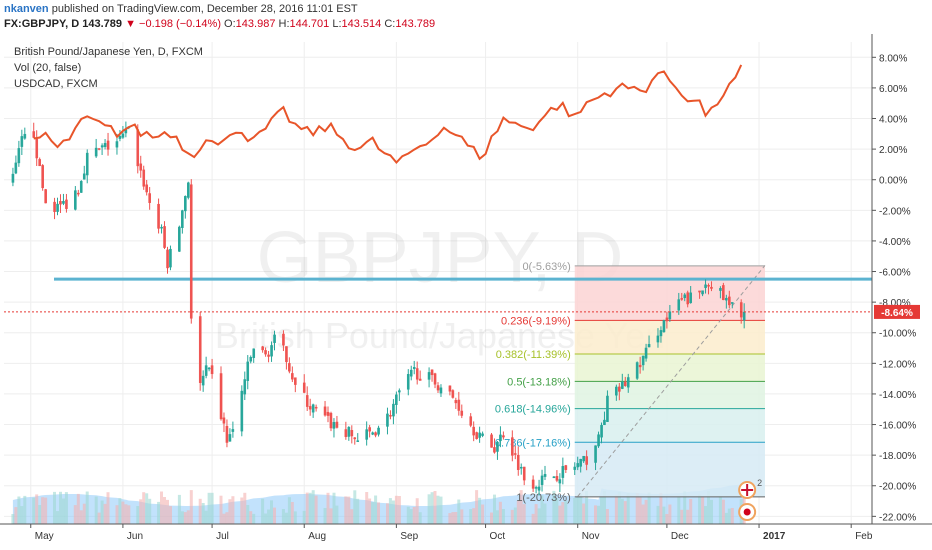 The image size is (932, 550). Describe the element at coordinates (48, 68) in the screenshot. I see `legend-volume: Vol (20, false)` at that location.